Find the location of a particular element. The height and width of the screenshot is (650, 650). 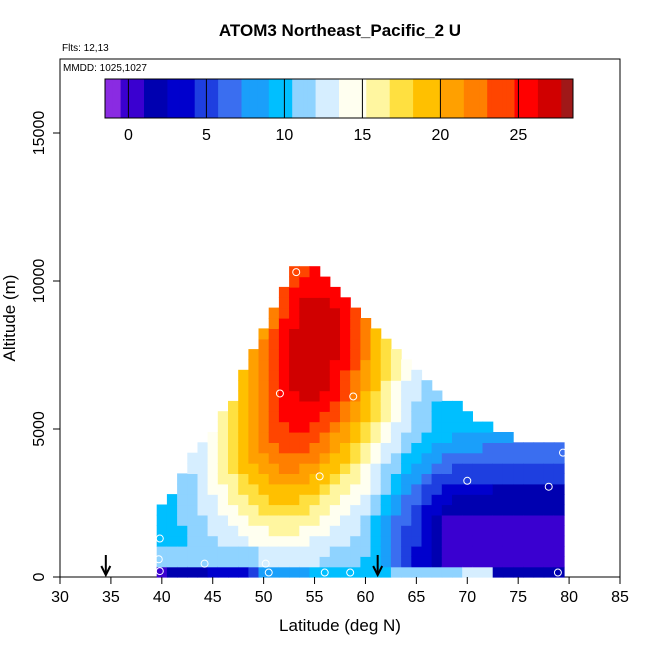

x-tick-label: 60 is located at coordinates (366, 597).